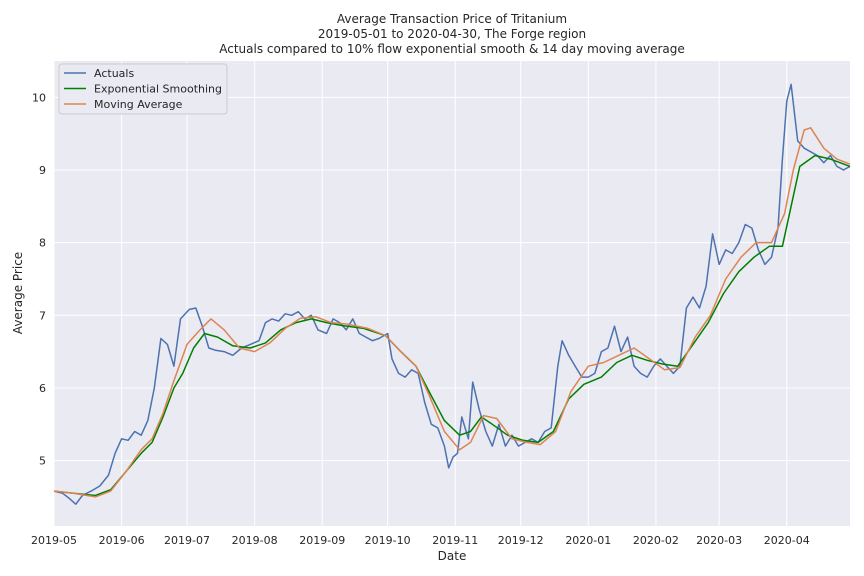 This screenshot has height=576, width=864. I want to click on y-tick-label: 8, so click(42, 243).